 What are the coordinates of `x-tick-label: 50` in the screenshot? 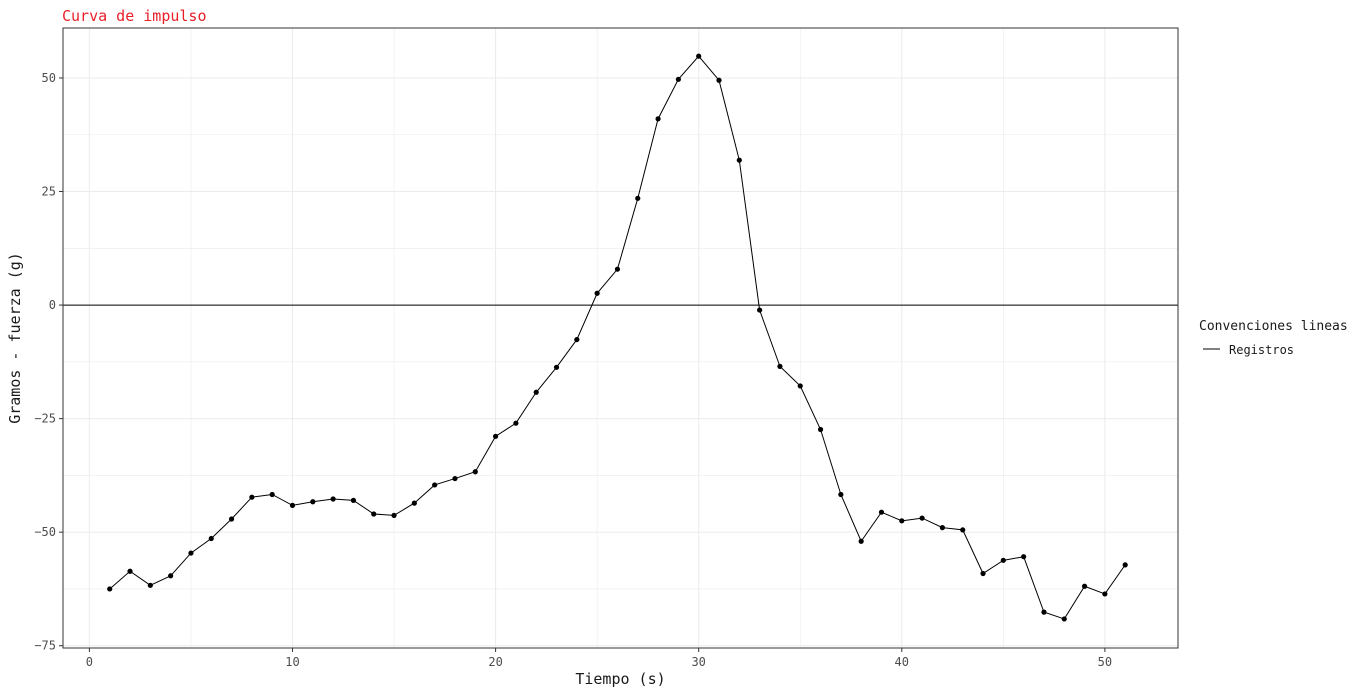 It's located at (1105, 662).